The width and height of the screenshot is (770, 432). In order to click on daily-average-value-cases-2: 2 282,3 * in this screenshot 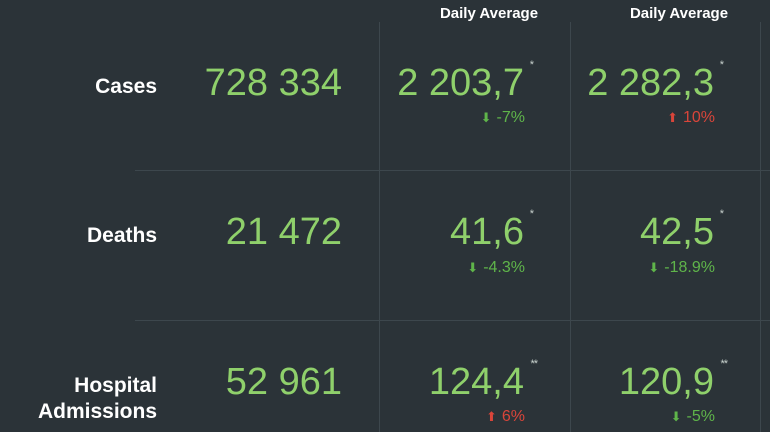, I will do `click(655, 82)`.